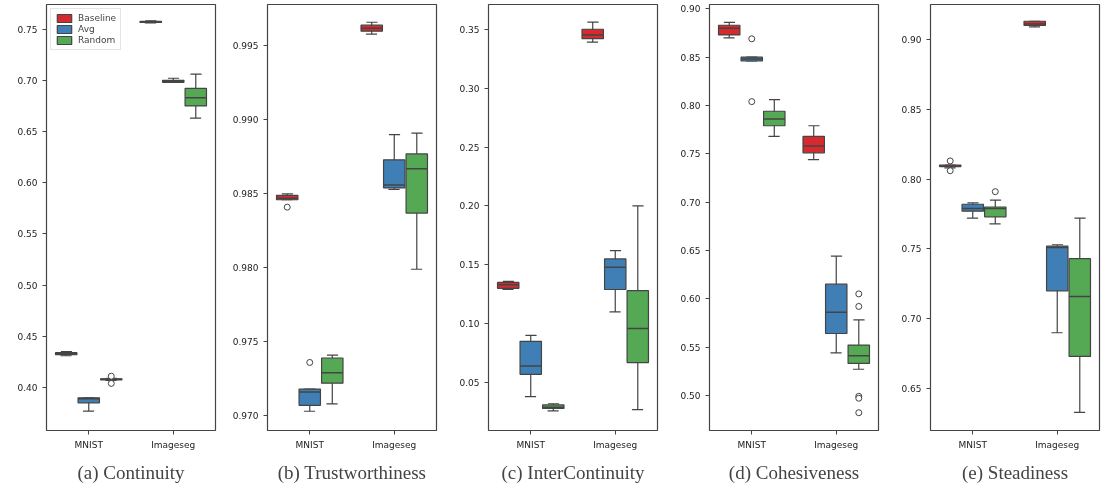 Image resolution: width=1105 pixels, height=489 pixels. Describe the element at coordinates (469, 29) in the screenshot. I see `y-tick-label: 0.35` at that location.